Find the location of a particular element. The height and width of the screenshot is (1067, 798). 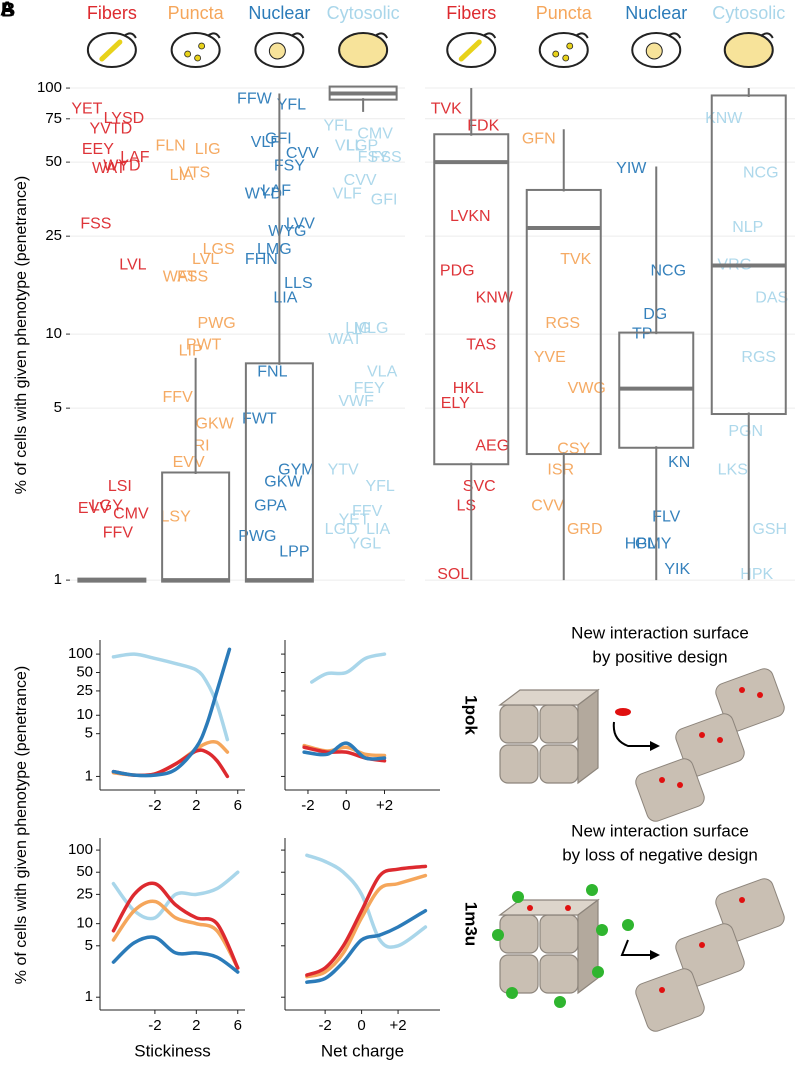

diagram-title: New interaction surface is located at coordinates (660, 830).